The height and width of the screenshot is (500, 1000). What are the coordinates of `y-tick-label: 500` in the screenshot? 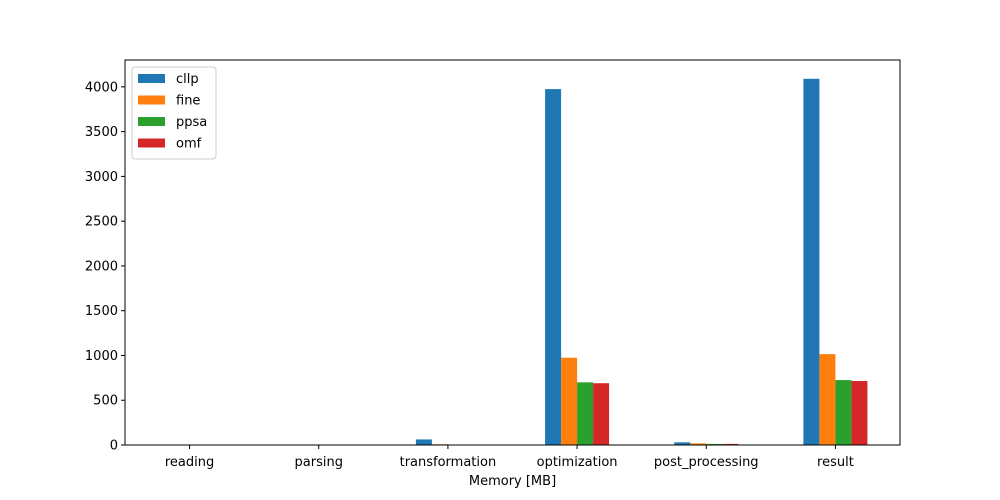 It's located at (105, 401).